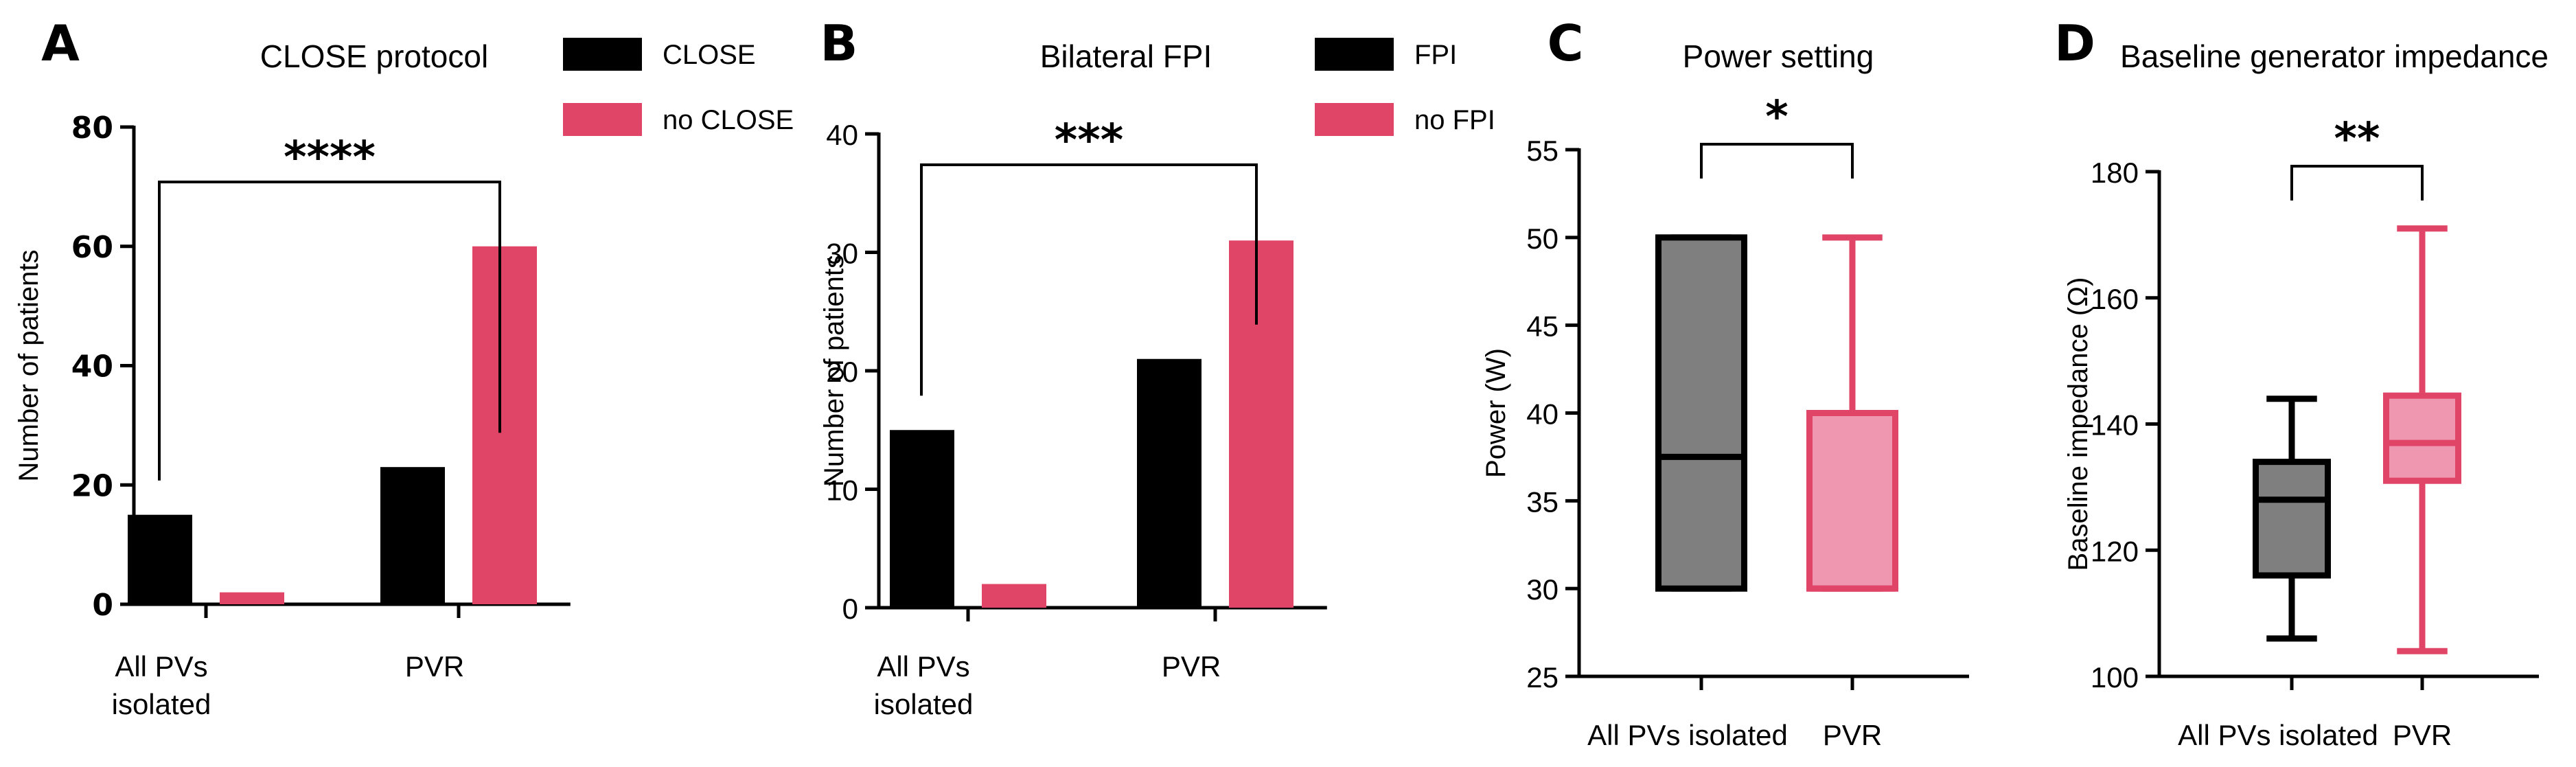  What do you see at coordinates (2357, 139) in the screenshot?
I see `significance-stars: **` at bounding box center [2357, 139].